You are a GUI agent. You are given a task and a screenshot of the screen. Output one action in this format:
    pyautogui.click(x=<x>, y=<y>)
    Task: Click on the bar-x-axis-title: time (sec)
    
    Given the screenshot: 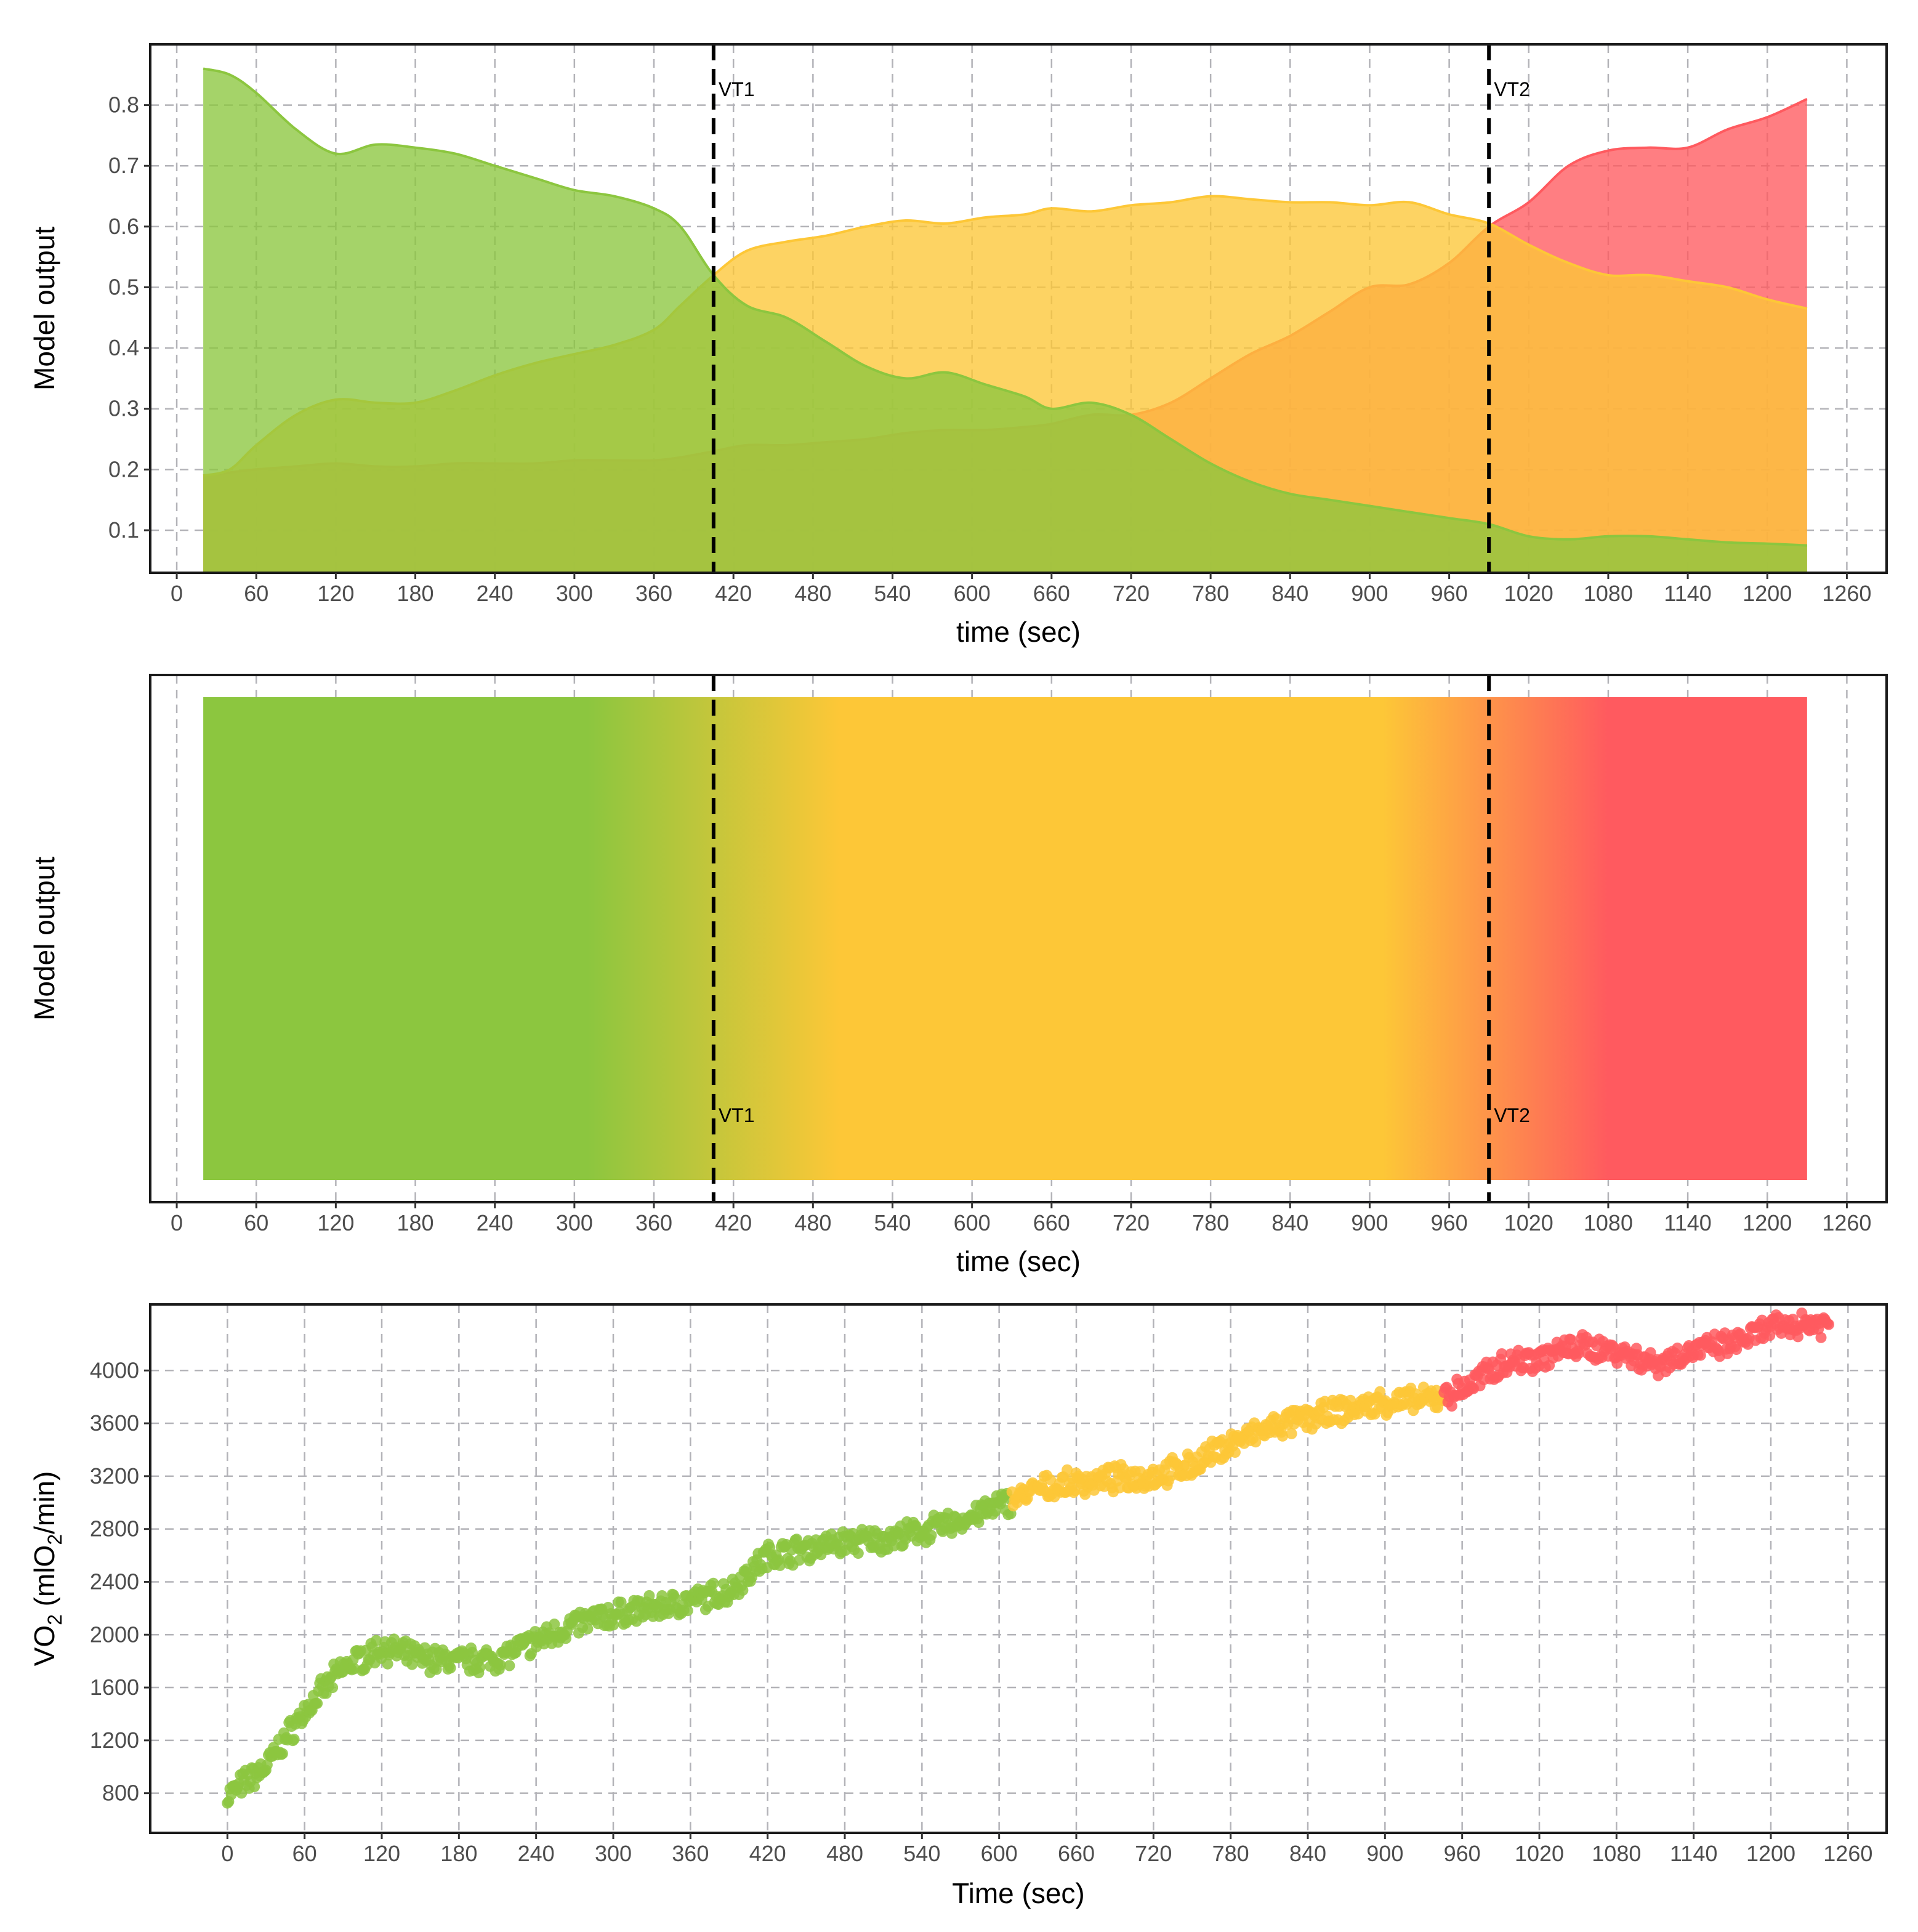 What is the action you would take?
    pyautogui.click(x=1018, y=1261)
    